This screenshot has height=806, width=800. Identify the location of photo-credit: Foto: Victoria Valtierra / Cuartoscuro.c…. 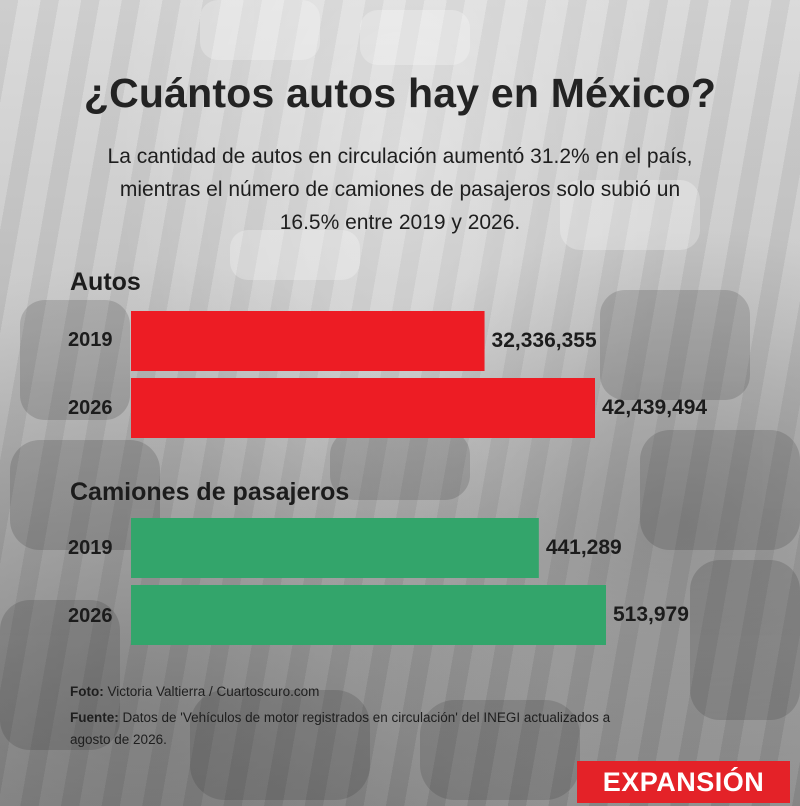
(194, 692).